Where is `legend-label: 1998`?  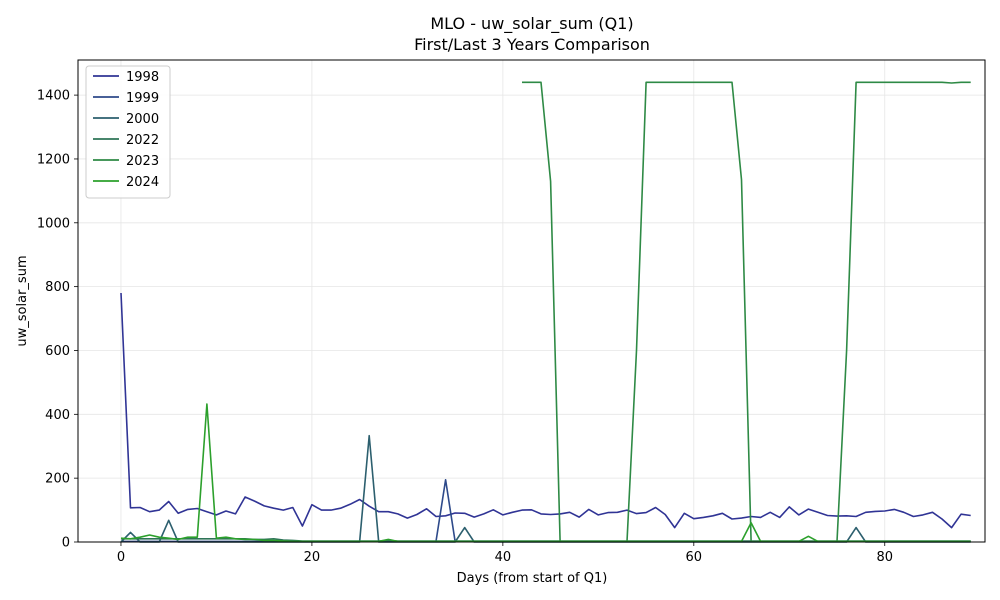
legend-label: 1998 is located at coordinates (142, 77).